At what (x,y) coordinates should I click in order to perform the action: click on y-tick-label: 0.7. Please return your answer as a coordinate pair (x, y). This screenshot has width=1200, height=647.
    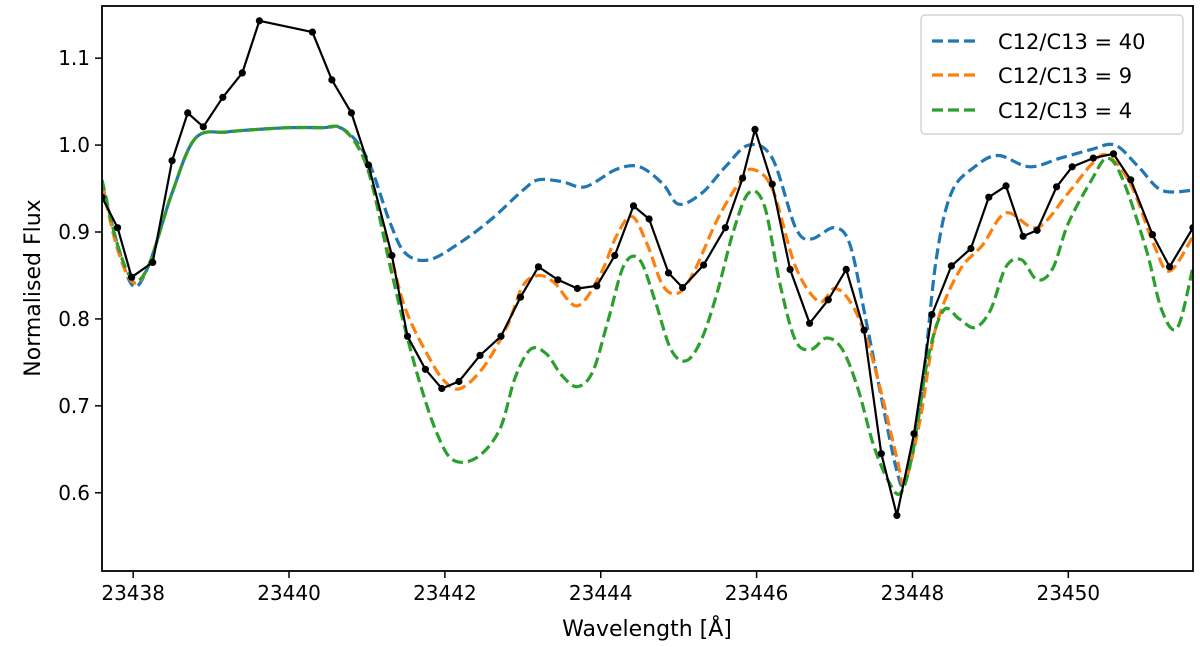
    Looking at the image, I should click on (74, 406).